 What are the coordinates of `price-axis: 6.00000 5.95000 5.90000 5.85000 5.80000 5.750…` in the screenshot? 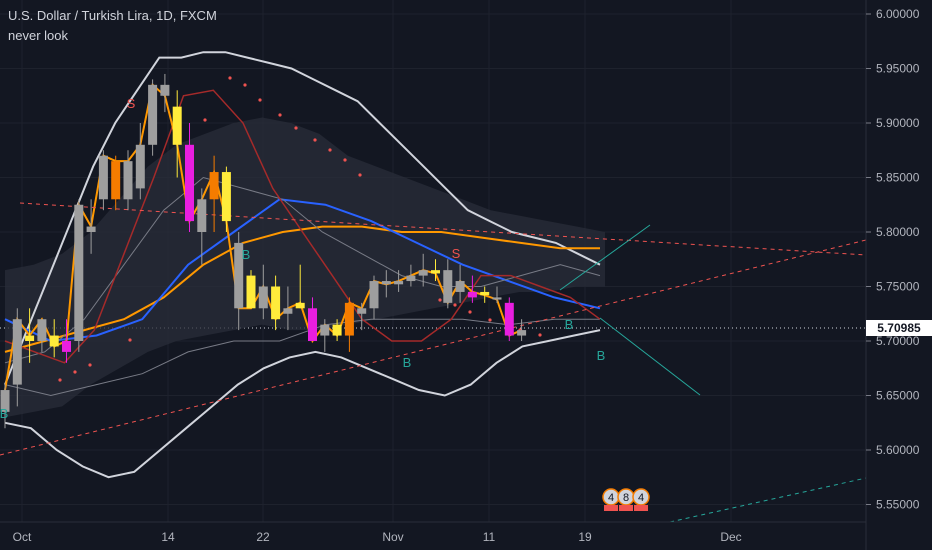 It's located at (892, 275).